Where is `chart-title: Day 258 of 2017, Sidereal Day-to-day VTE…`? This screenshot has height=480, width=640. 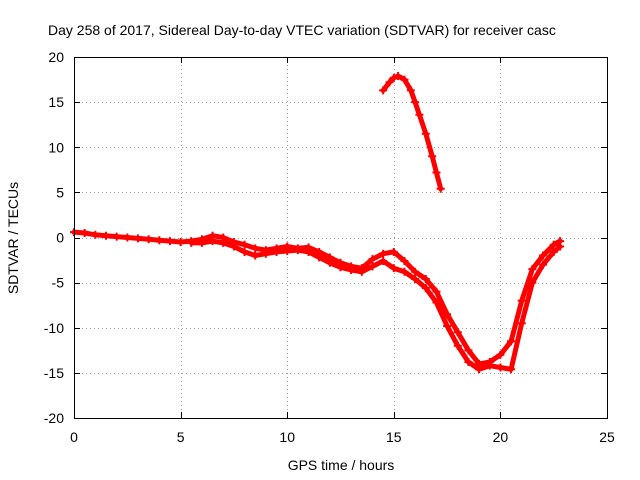 chart-title: Day 258 of 2017, Sidereal Day-to-day VTE… is located at coordinates (302, 30).